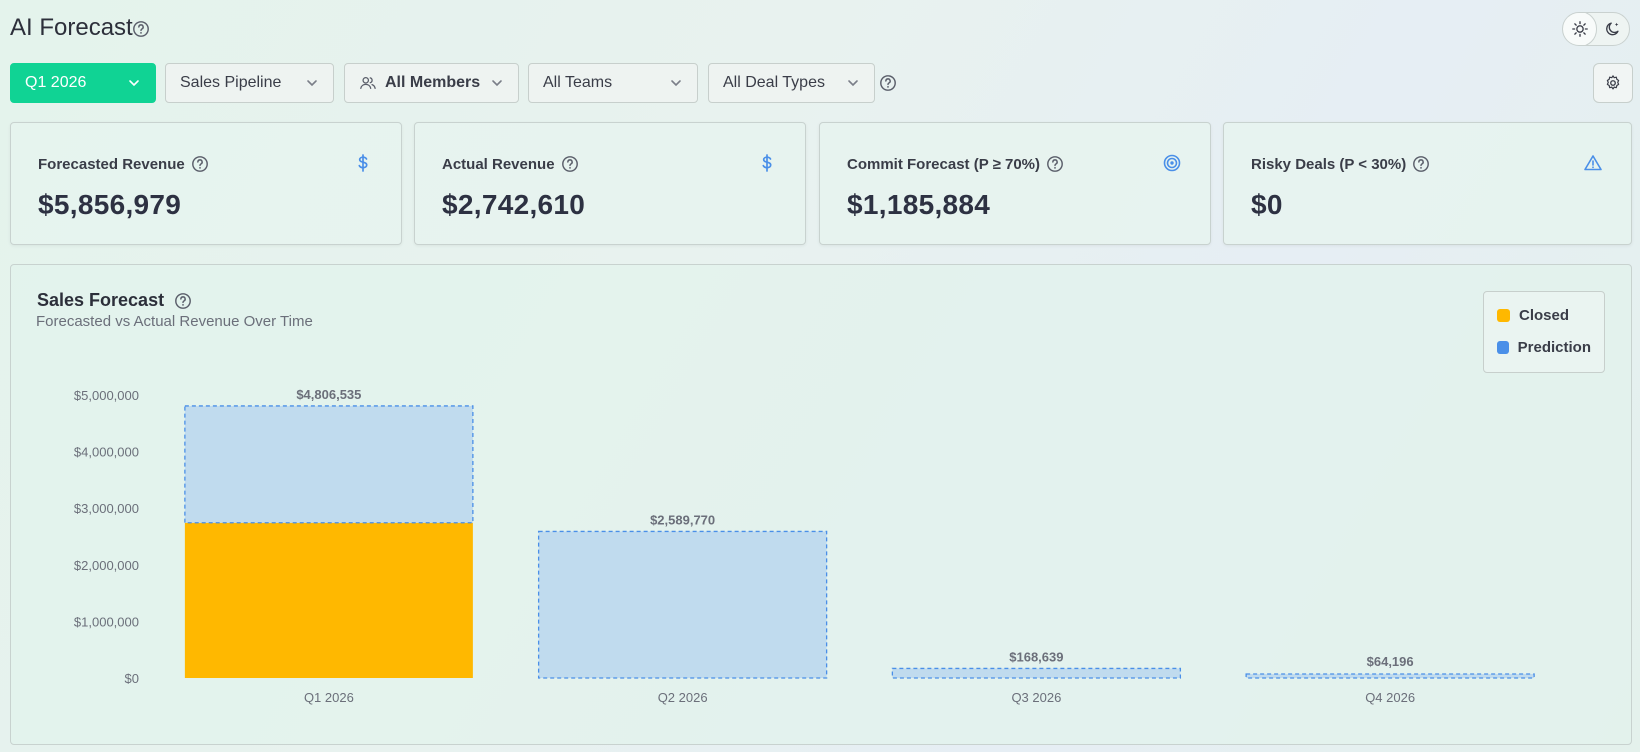 The height and width of the screenshot is (752, 1640). I want to click on members-select-label: All Members, so click(433, 82).